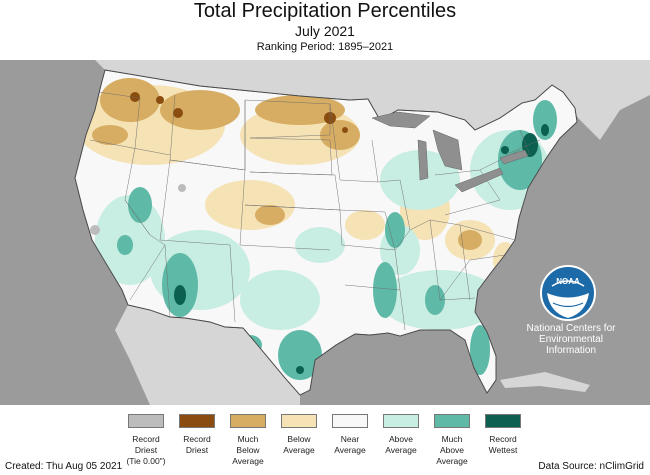 Image resolution: width=650 pixels, height=475 pixels. I want to click on legend-label-much-above: Much Above Average, so click(452, 450).